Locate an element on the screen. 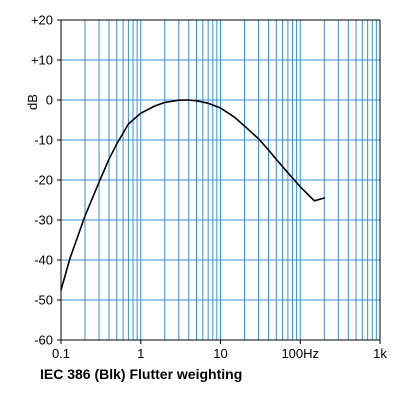 The image size is (400, 400). chart-title: IEC 386 (Blk) Flutter weighting is located at coordinates (141, 374).